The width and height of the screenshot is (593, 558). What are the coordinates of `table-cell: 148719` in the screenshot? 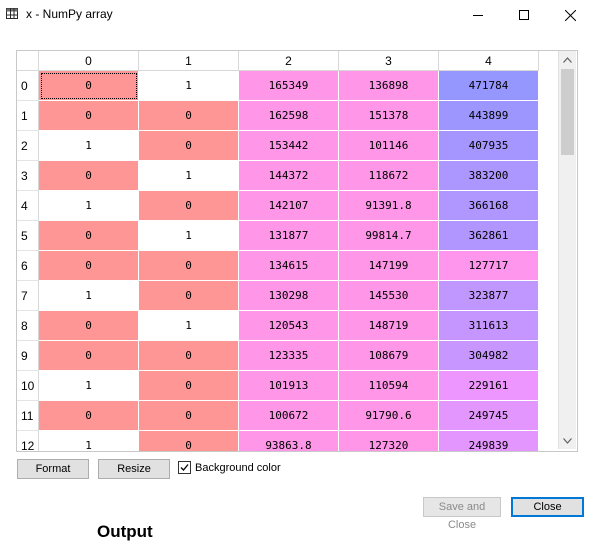 It's located at (389, 326).